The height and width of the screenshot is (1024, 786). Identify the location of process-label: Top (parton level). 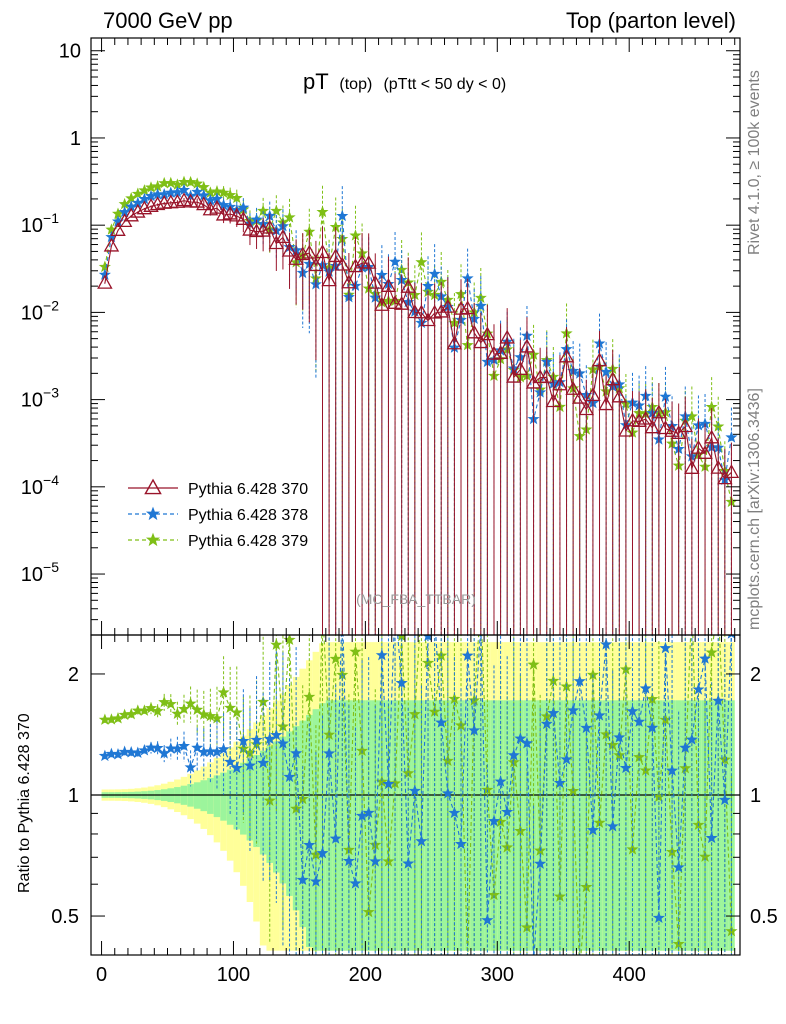
(651, 20).